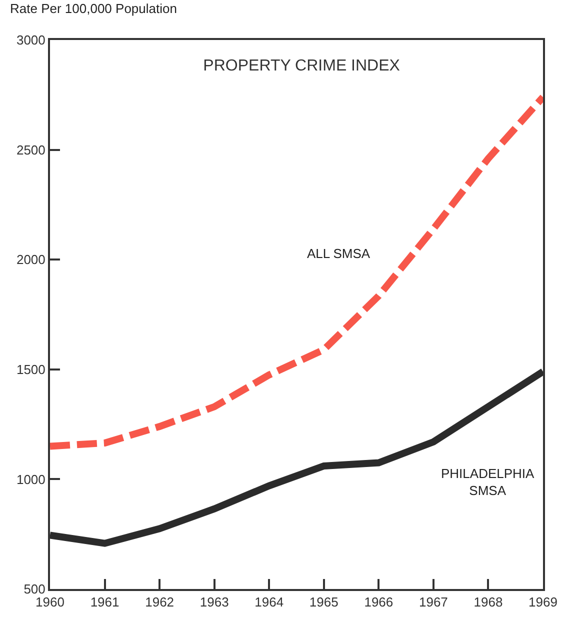 This screenshot has height=622, width=569. What do you see at coordinates (105, 602) in the screenshot?
I see `x-tick-label: 1961` at bounding box center [105, 602].